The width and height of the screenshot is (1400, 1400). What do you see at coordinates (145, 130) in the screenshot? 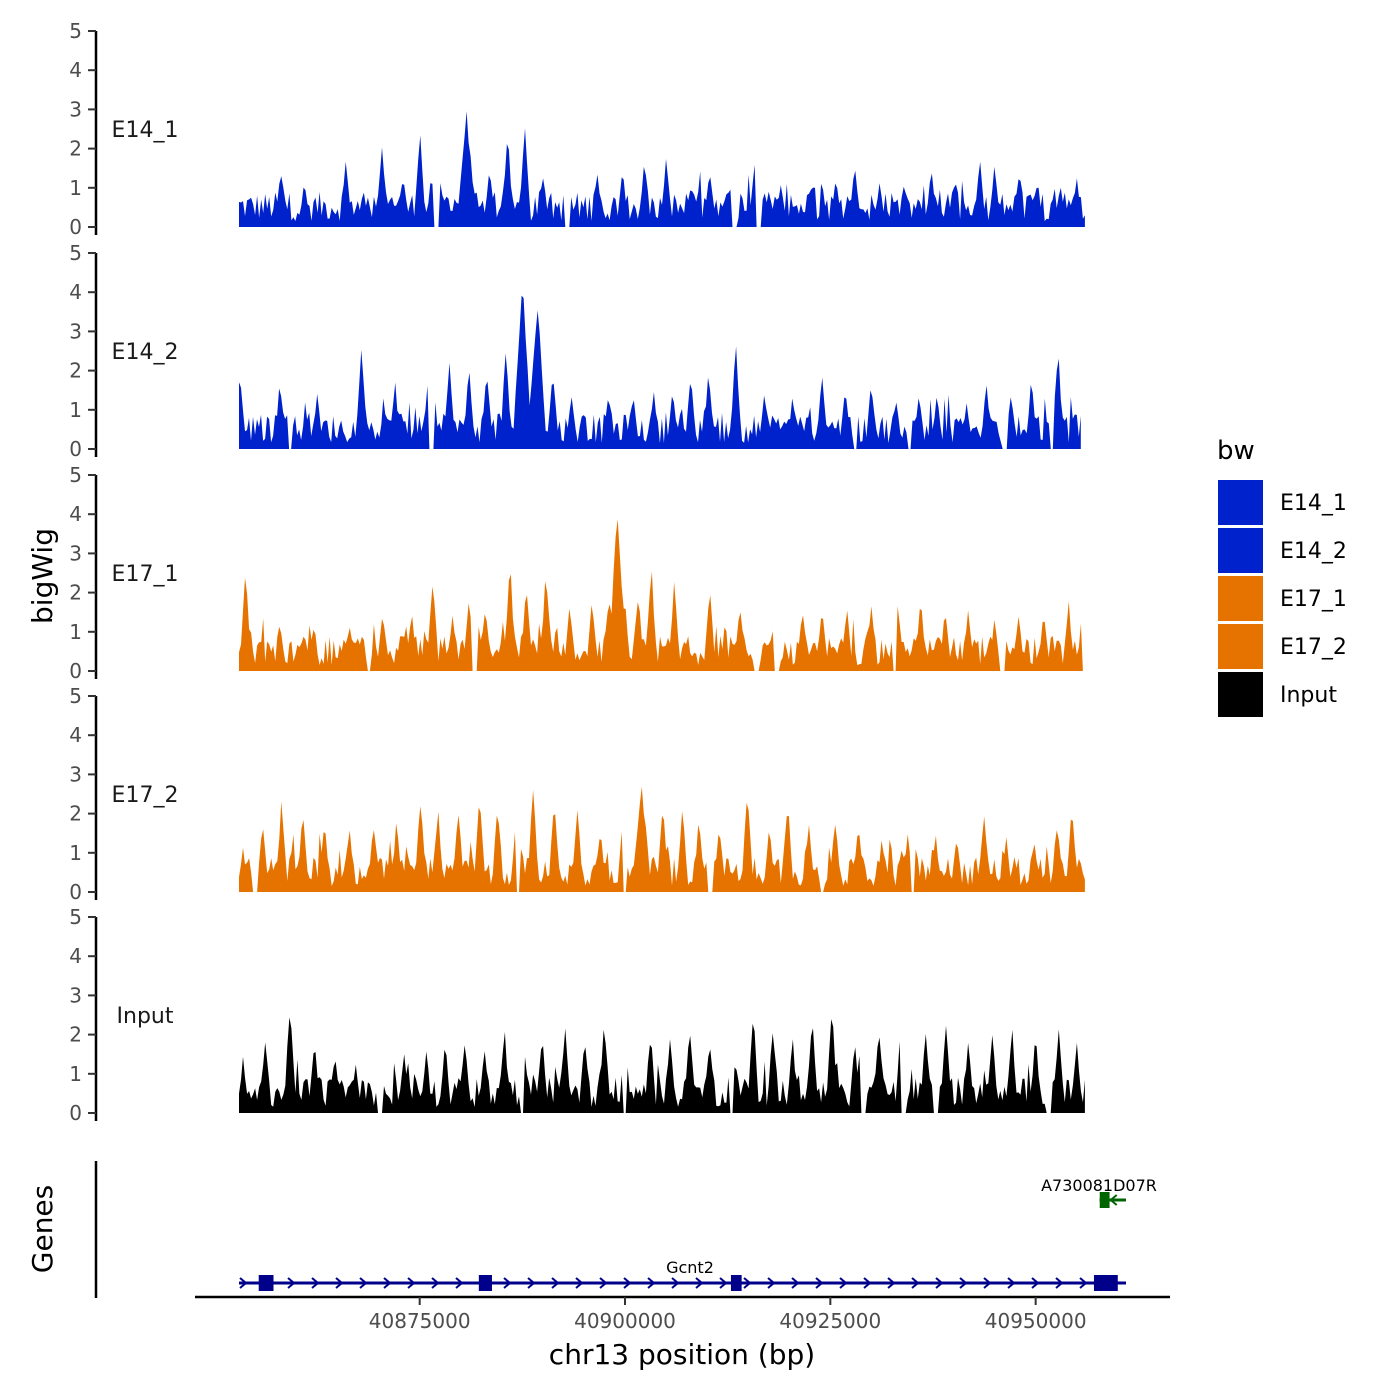
I see `track-label-e14-1: E14_1` at bounding box center [145, 130].